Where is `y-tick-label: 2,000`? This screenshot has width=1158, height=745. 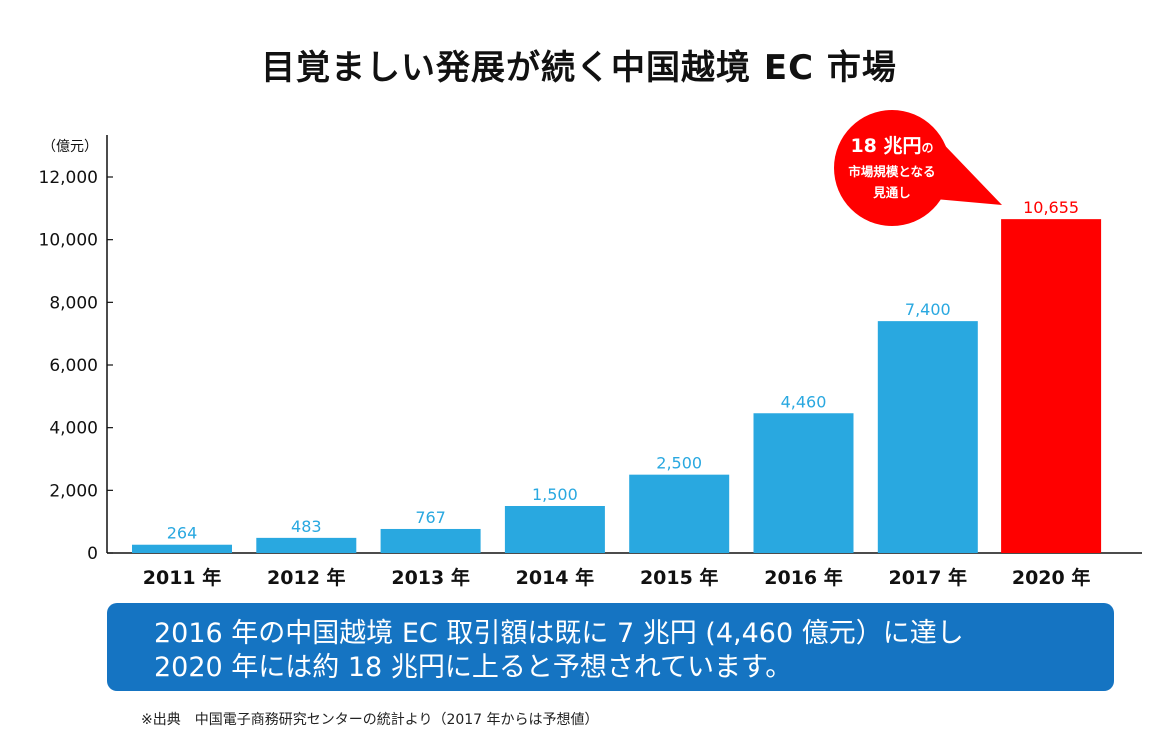 y-tick-label: 2,000 is located at coordinates (73, 491).